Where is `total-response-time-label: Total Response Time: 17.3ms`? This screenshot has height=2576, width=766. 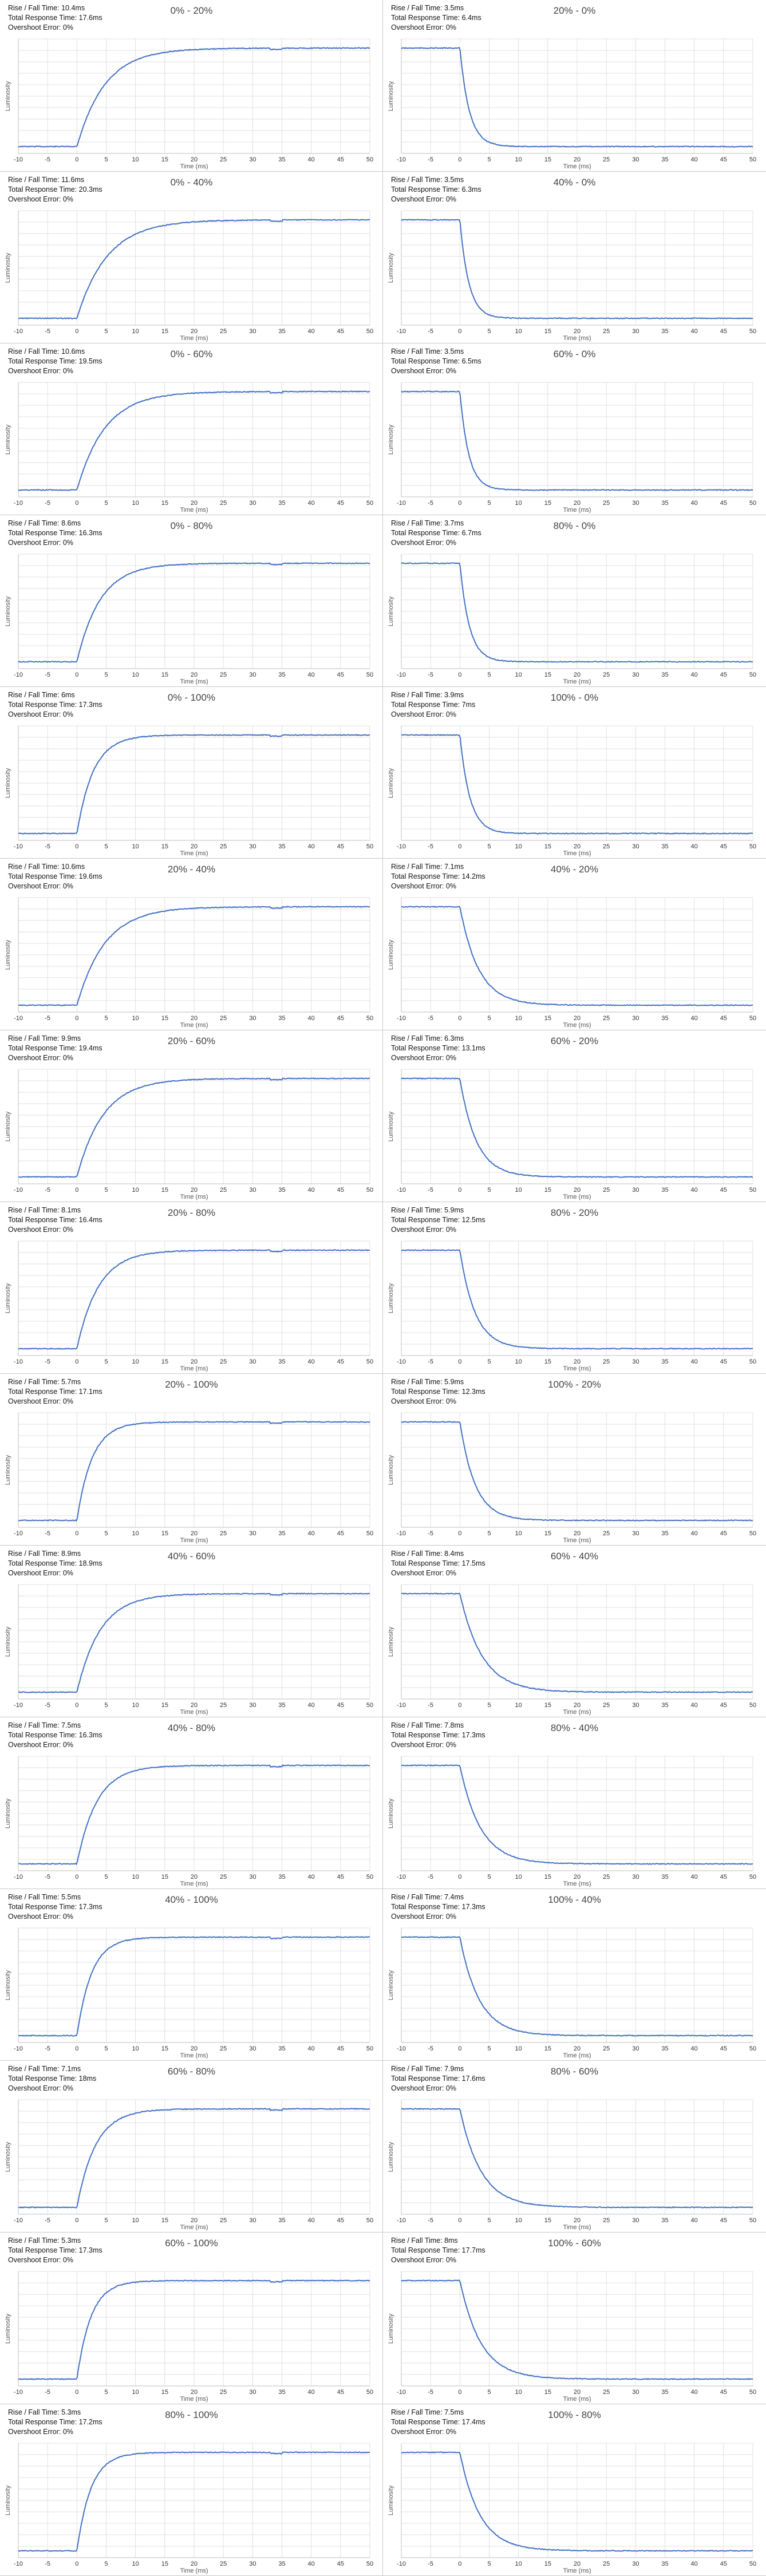
total-response-time-label: Total Response Time: 17.3ms is located at coordinates (55, 2250).